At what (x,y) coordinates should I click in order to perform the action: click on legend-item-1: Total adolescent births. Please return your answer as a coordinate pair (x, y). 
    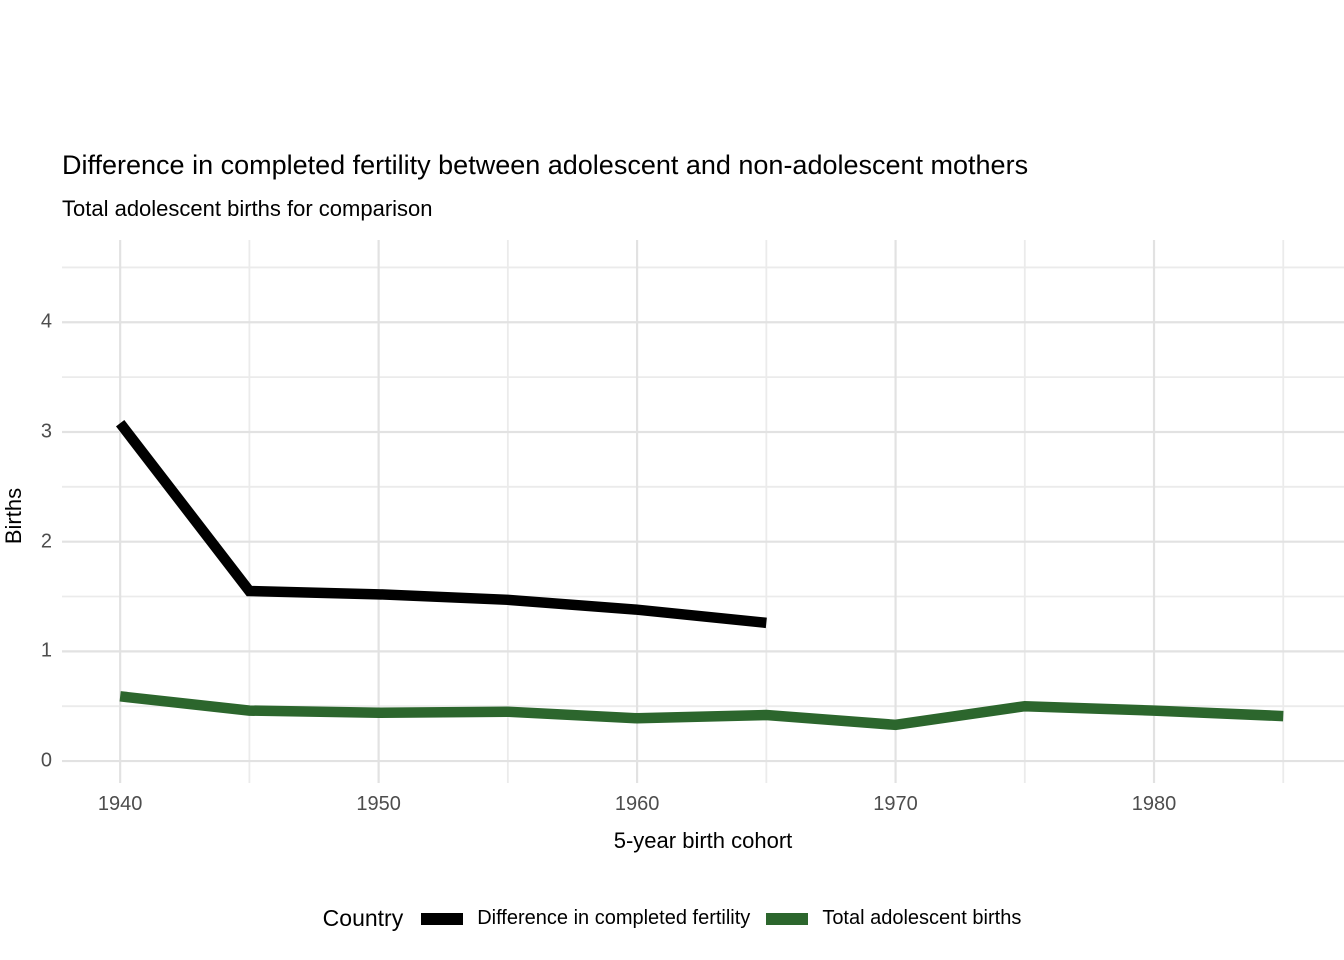
    Looking at the image, I should click on (893, 918).